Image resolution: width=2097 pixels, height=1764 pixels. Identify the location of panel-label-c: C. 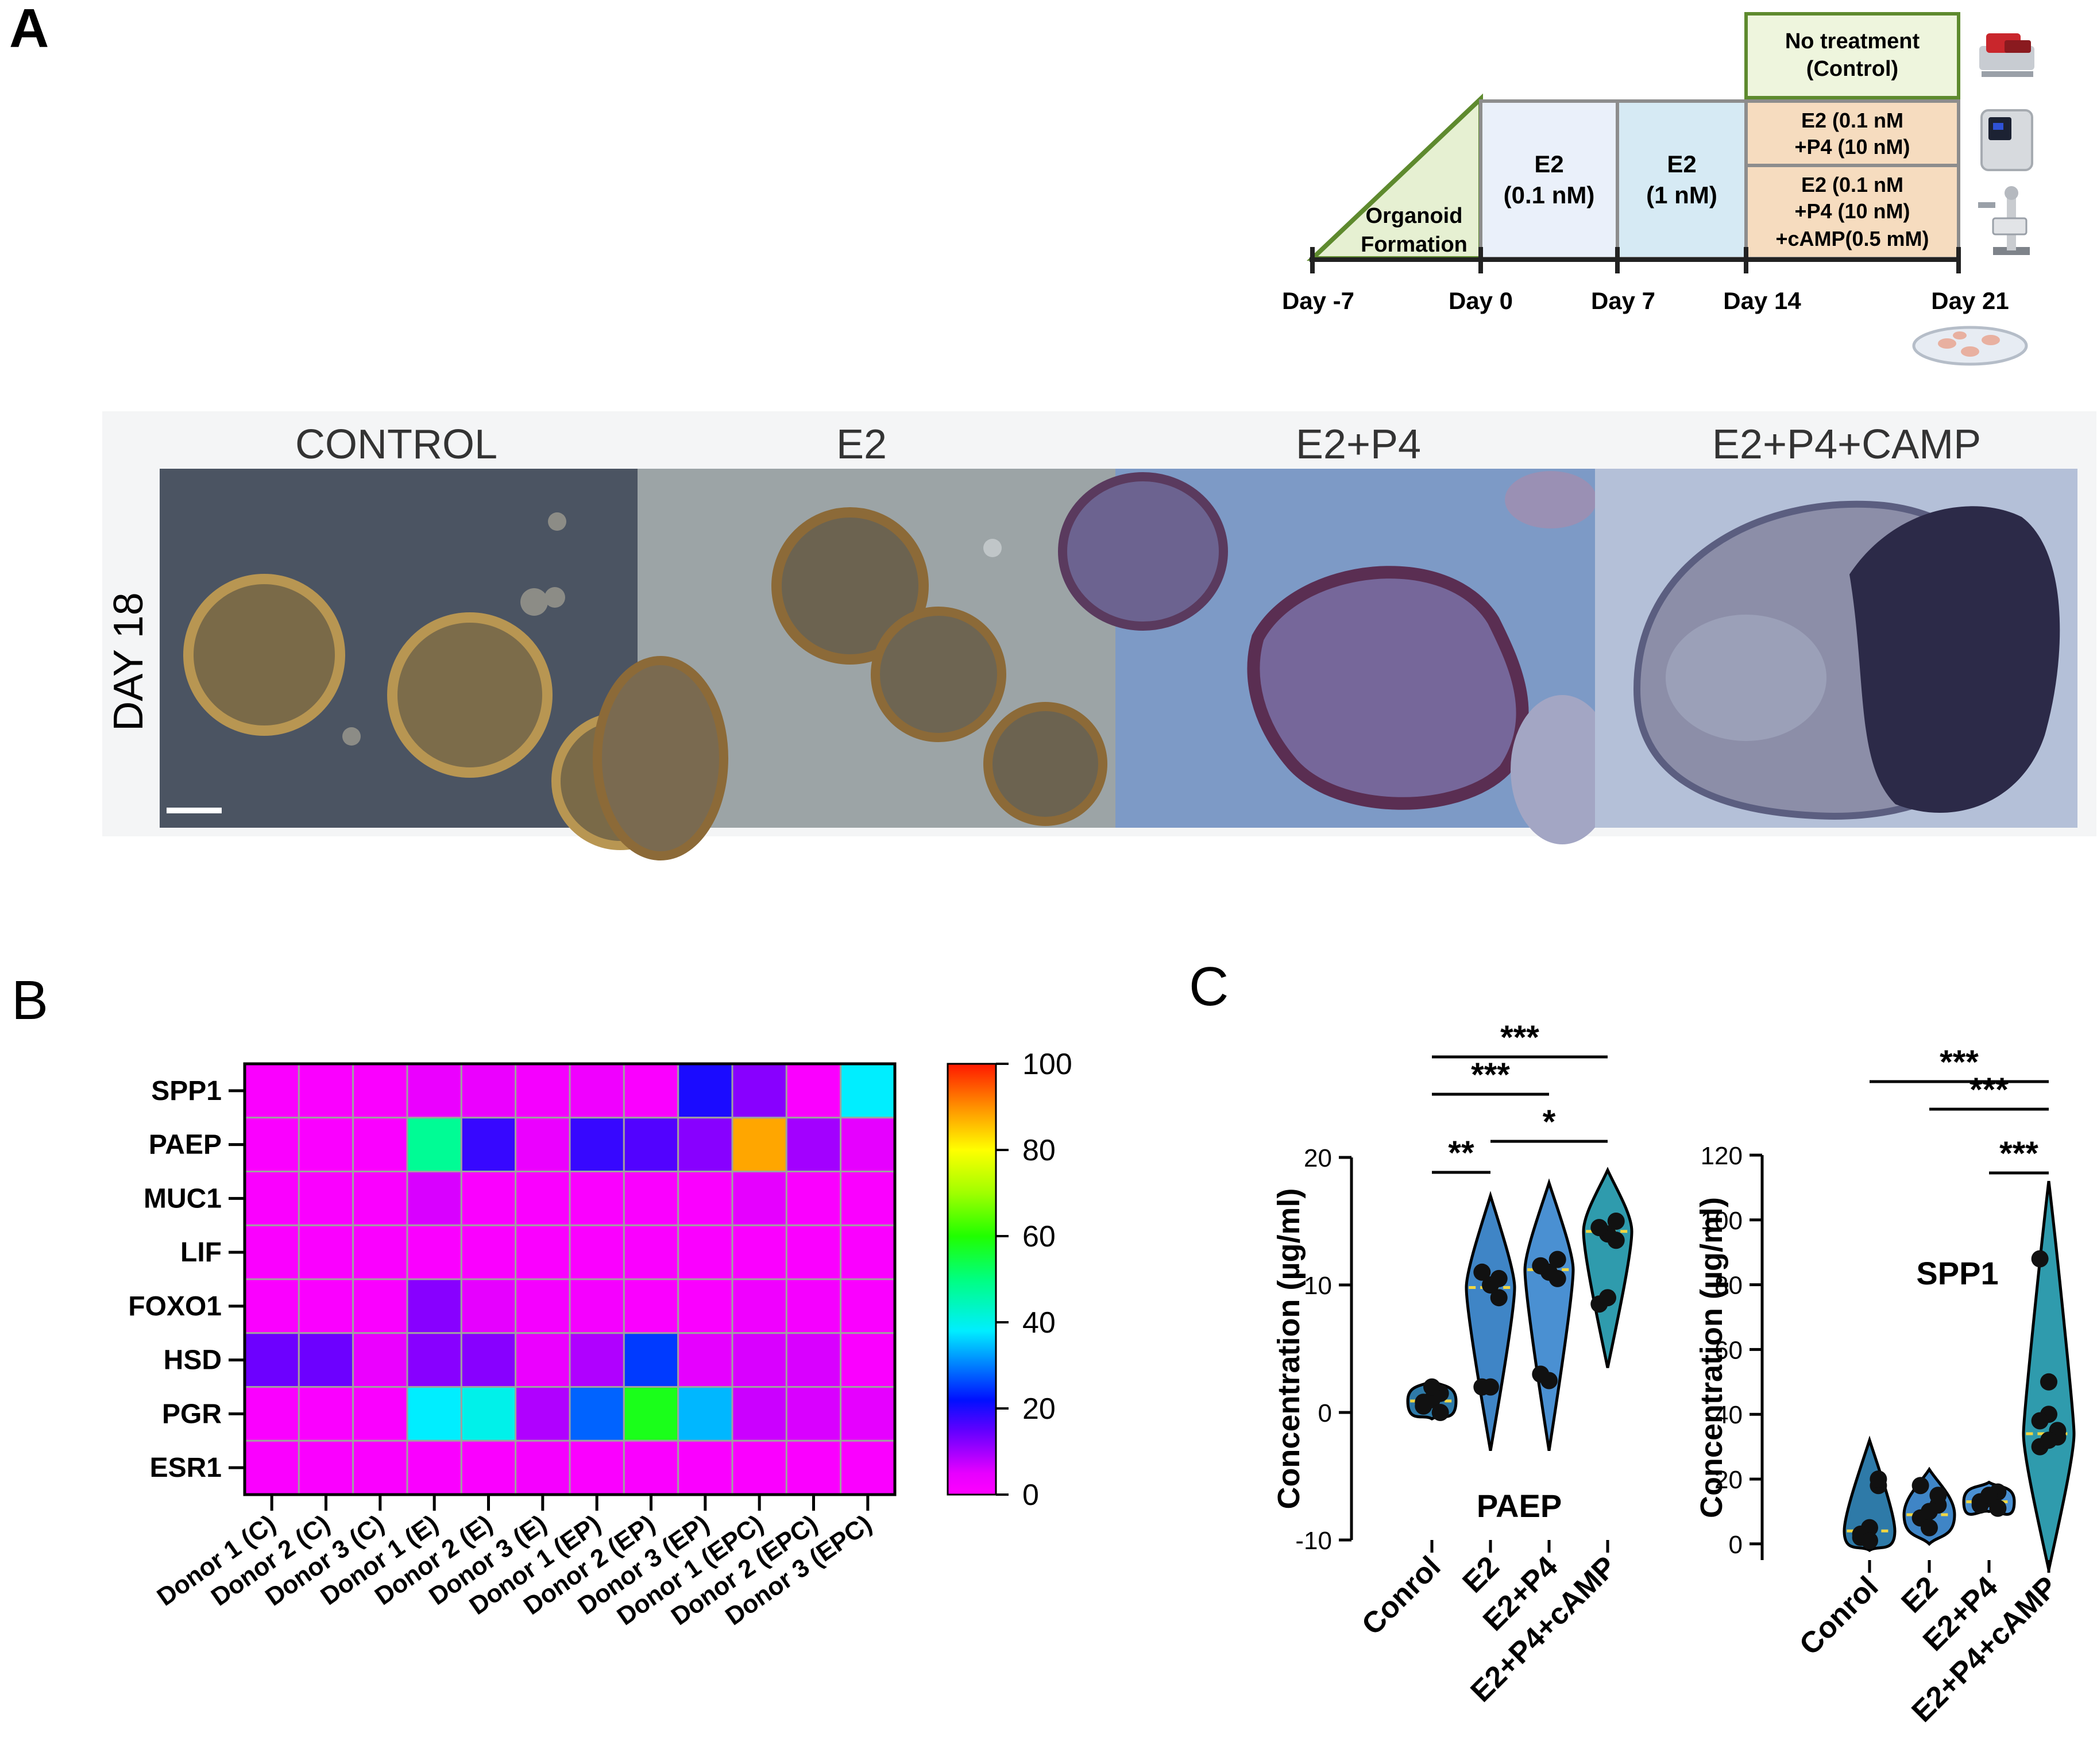
(1209, 986).